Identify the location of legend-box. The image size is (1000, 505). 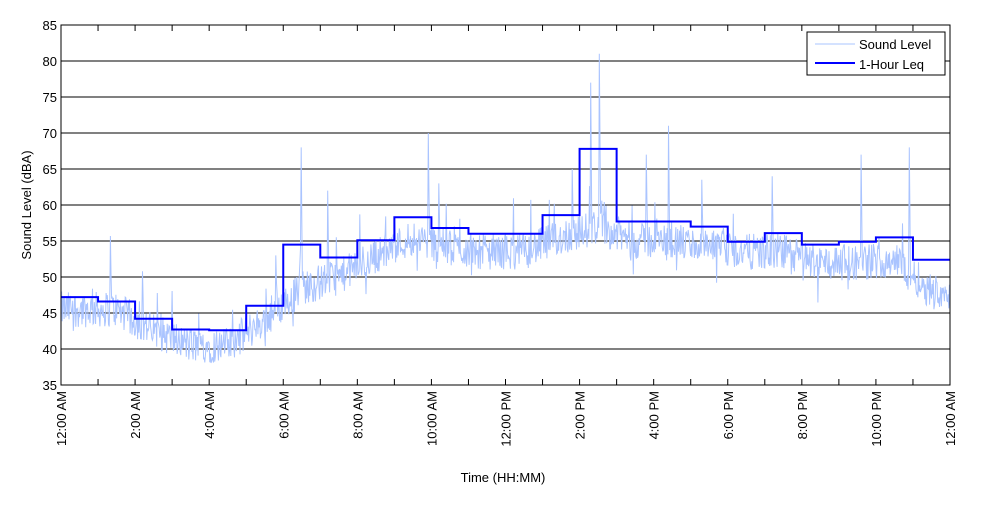
(876, 53).